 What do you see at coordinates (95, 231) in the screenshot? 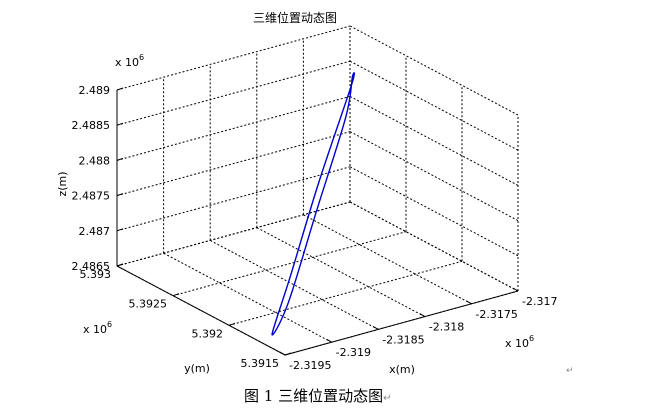
I see `z-tick-label: 2.487` at bounding box center [95, 231].